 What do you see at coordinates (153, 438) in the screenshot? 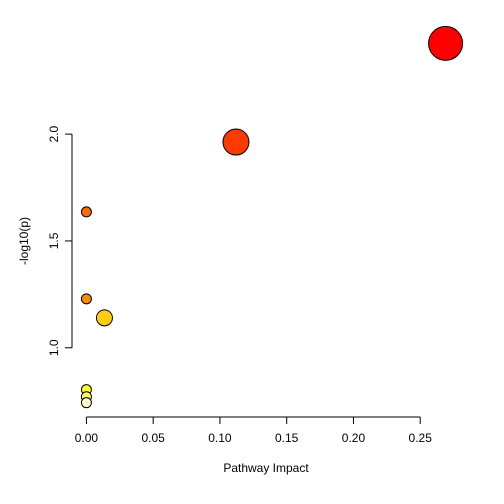
I see `x-tick-label: 0.05` at bounding box center [153, 438].